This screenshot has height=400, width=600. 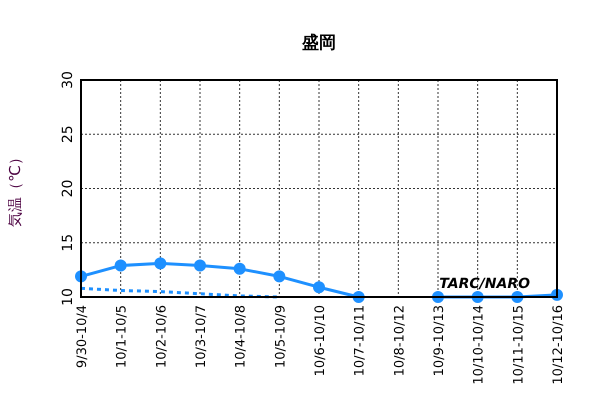 I want to click on annotation: TARC/NARO, so click(x=484, y=284).